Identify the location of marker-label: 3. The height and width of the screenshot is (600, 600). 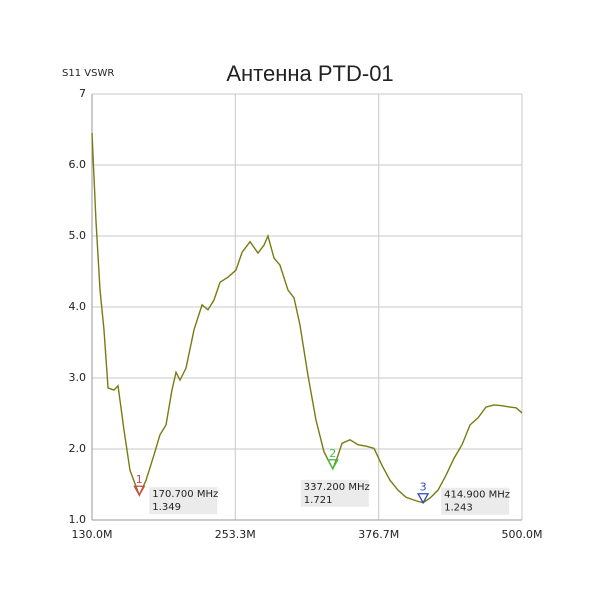
(423, 487).